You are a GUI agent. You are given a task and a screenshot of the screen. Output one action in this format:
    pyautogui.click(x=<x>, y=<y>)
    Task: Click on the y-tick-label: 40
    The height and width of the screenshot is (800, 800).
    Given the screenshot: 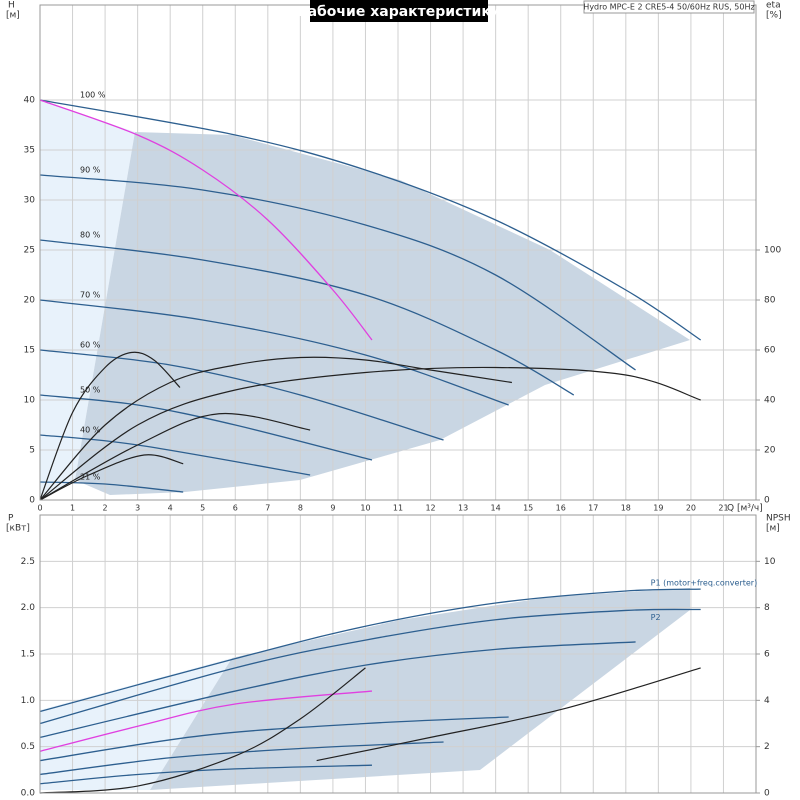 What is the action you would take?
    pyautogui.click(x=30, y=101)
    